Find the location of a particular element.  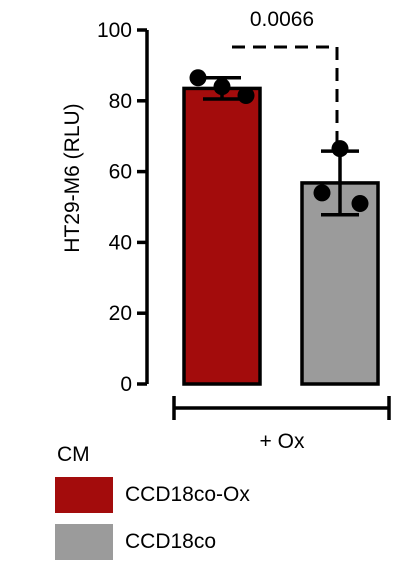

y-tick-label-1: 20 is located at coordinates (120, 313).